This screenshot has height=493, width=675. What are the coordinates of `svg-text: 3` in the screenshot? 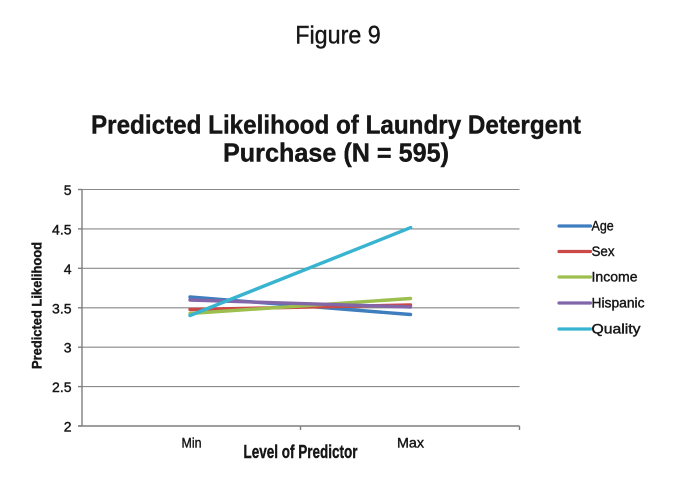 It's located at (68, 348).